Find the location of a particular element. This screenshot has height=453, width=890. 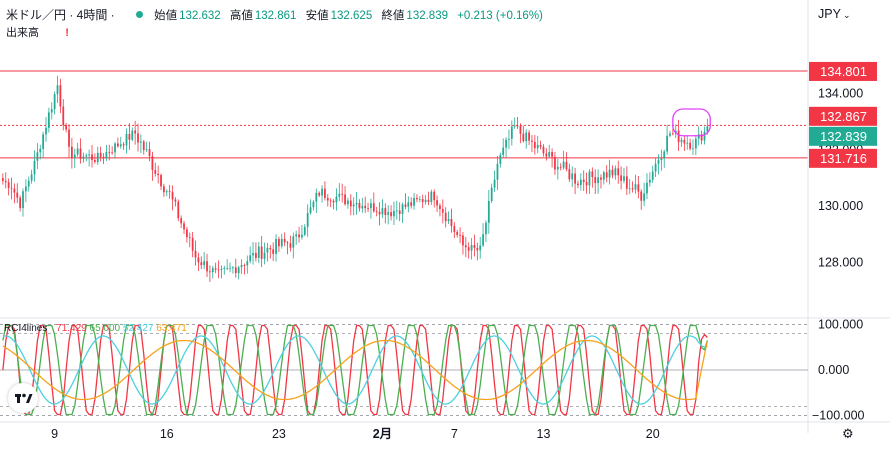

close-label: 終値 is located at coordinates (393, 16).